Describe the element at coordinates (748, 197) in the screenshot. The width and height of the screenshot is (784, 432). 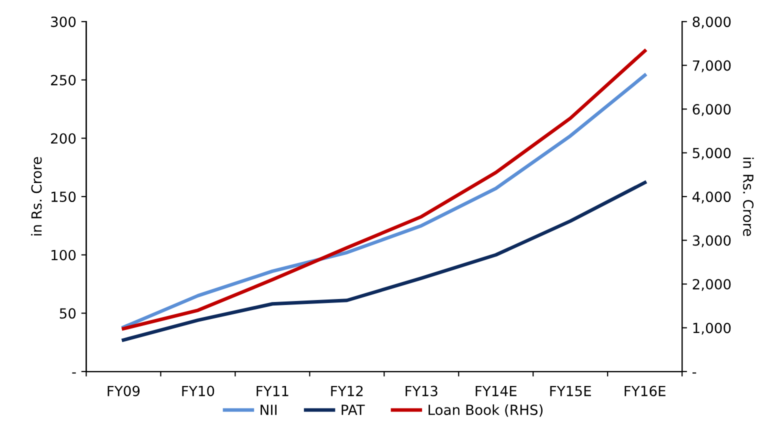
I see `y2-axis-title: in Rs. Crore` at that location.